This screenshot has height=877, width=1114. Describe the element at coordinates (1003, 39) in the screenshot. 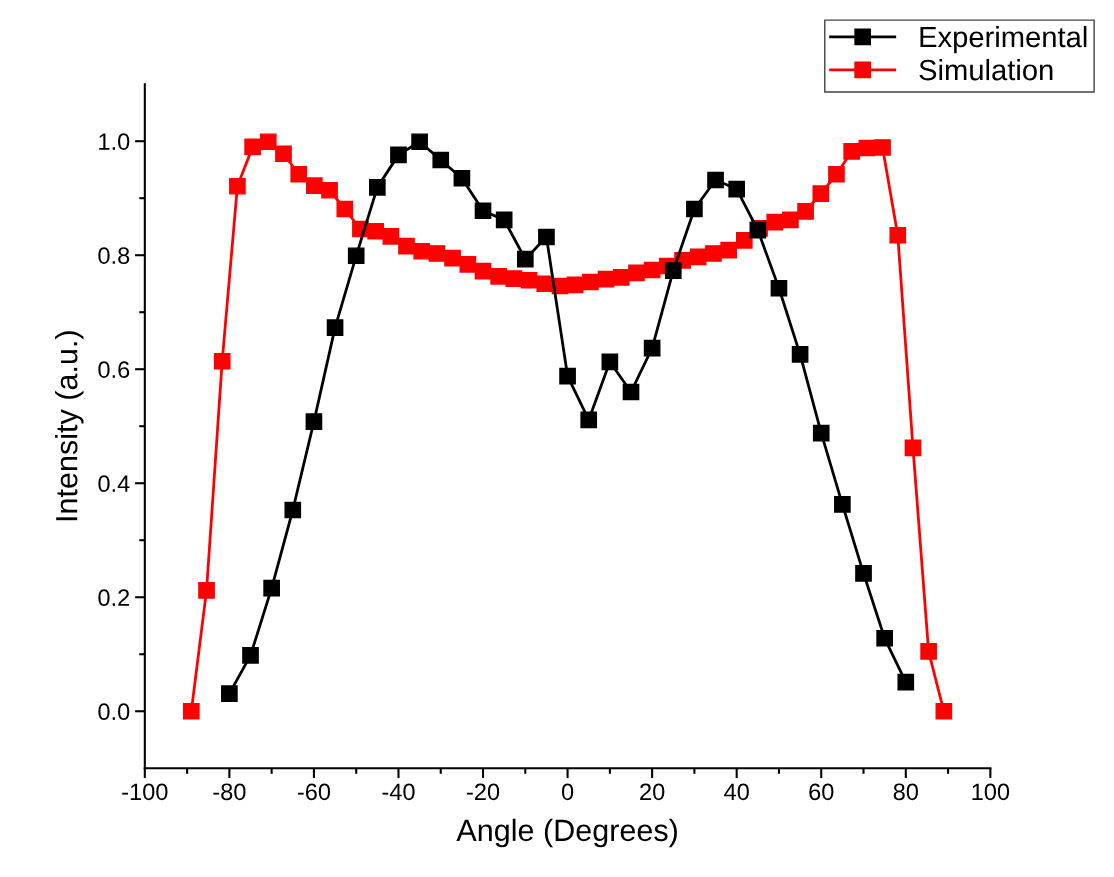

I see `legend-label: Experimental` at that location.